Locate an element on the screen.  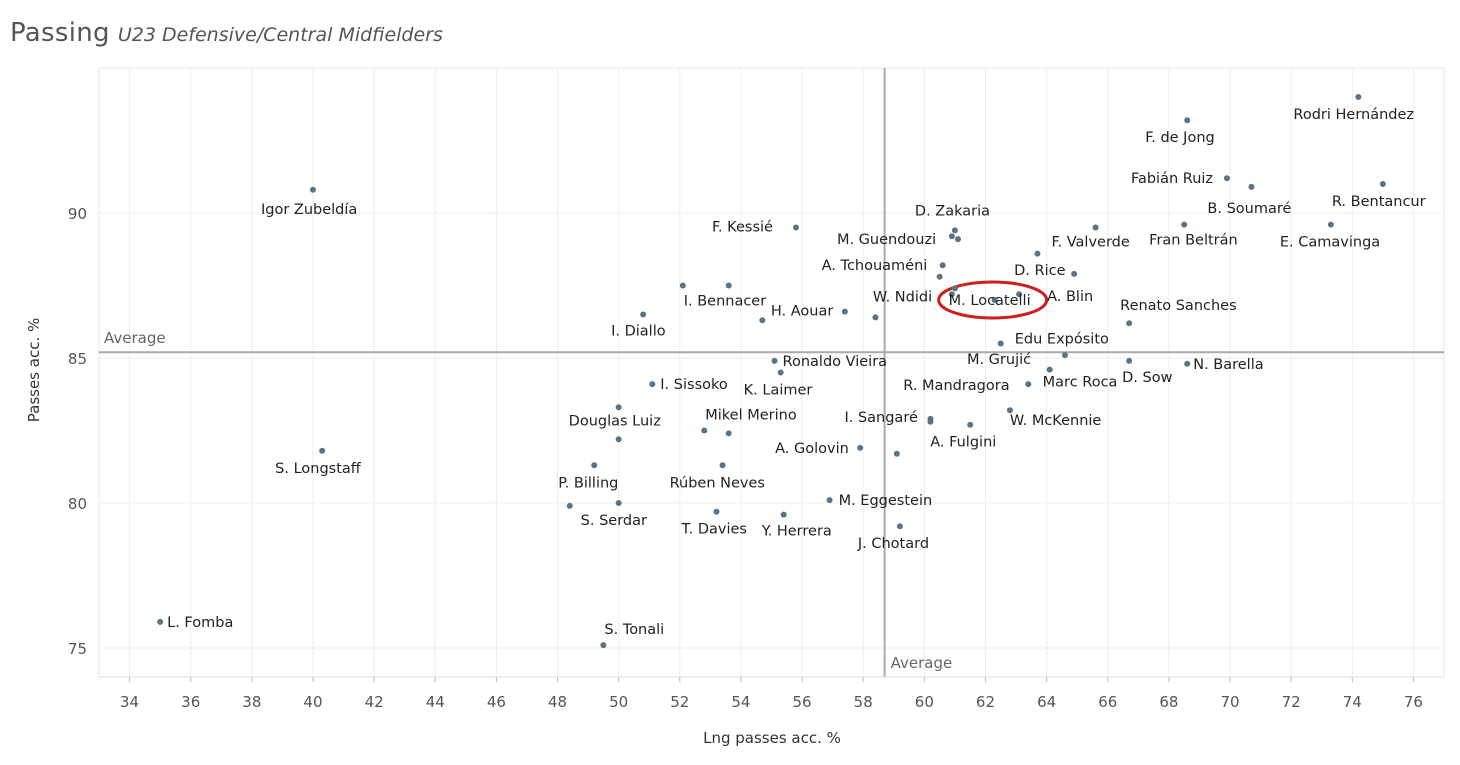
x-tick-label: 46 is located at coordinates (496, 702).